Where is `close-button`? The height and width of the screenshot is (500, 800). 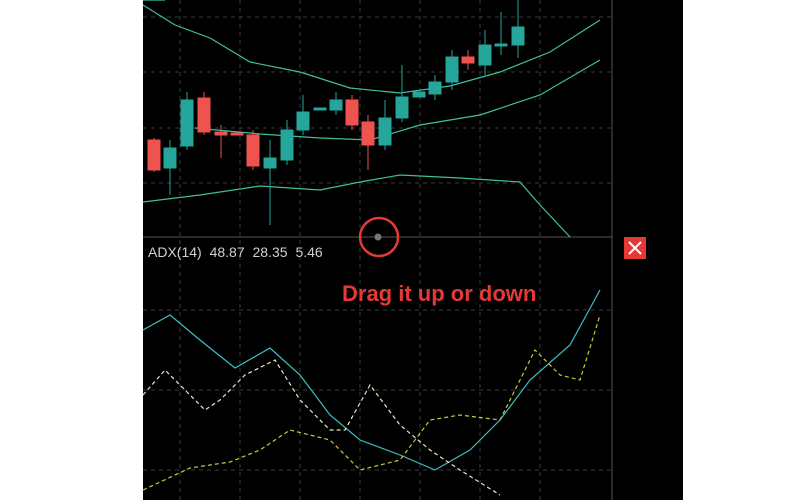 close-button is located at coordinates (635, 248).